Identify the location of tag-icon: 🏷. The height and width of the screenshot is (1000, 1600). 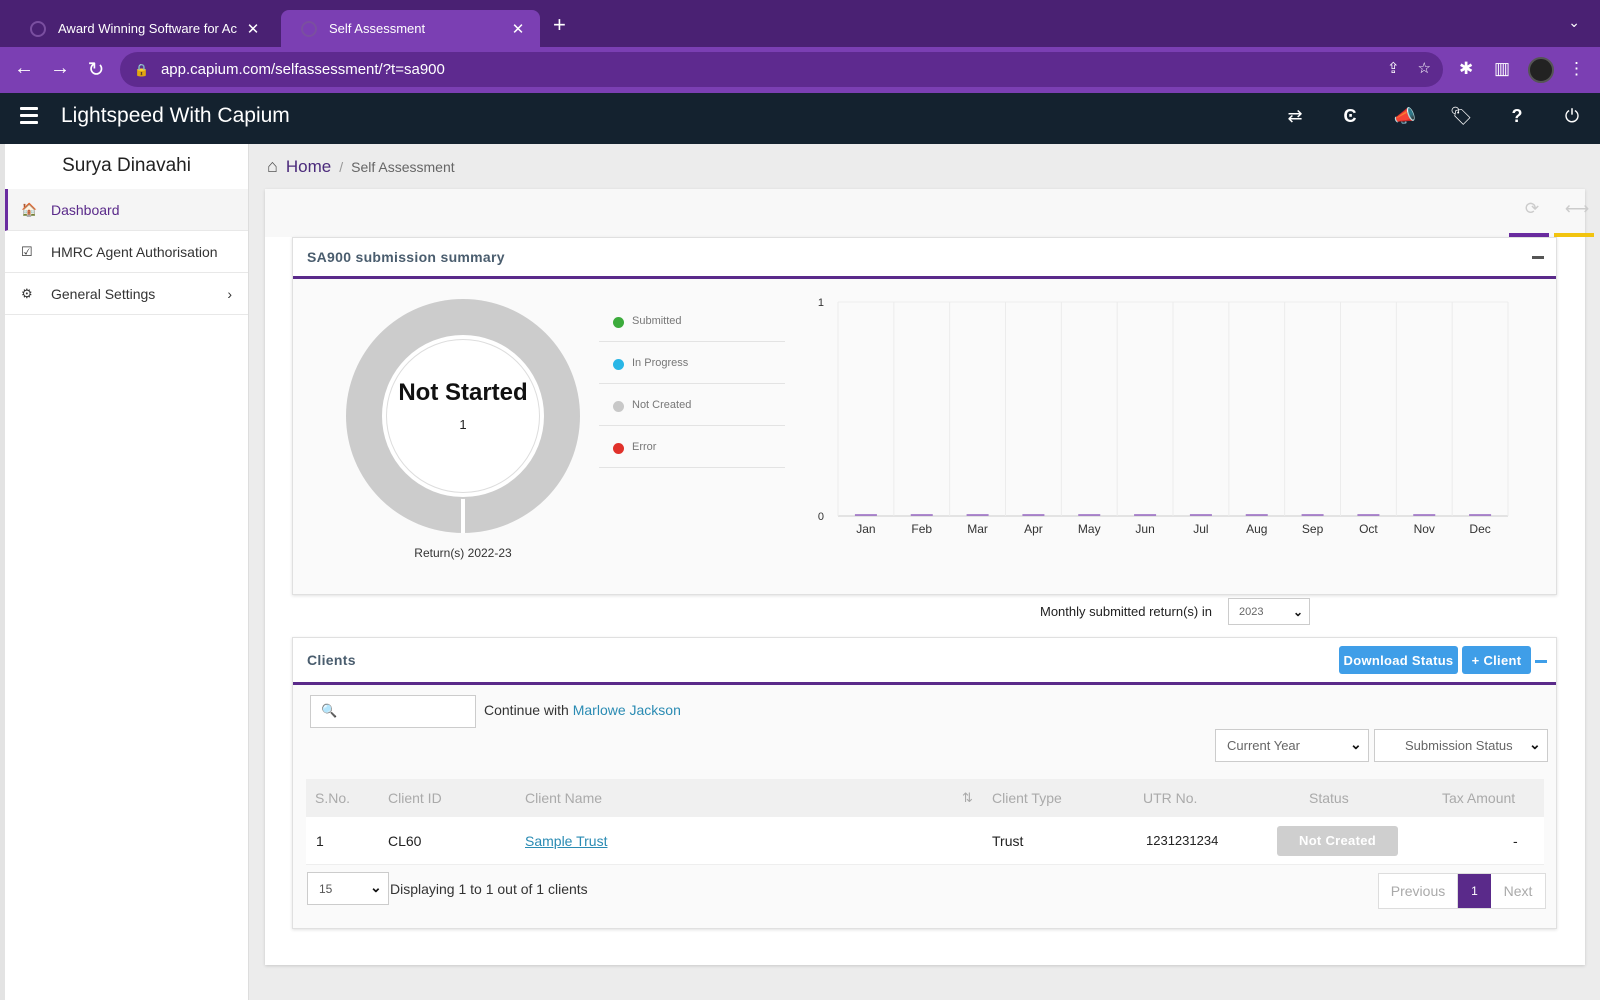
(1461, 116).